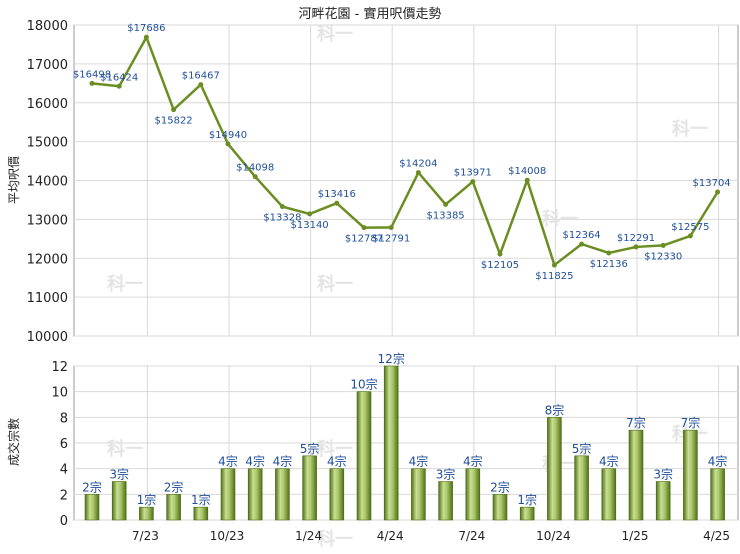 The height and width of the screenshot is (554, 740). What do you see at coordinates (663, 474) in the screenshot?
I see `count-bar-label: 3宗` at bounding box center [663, 474].